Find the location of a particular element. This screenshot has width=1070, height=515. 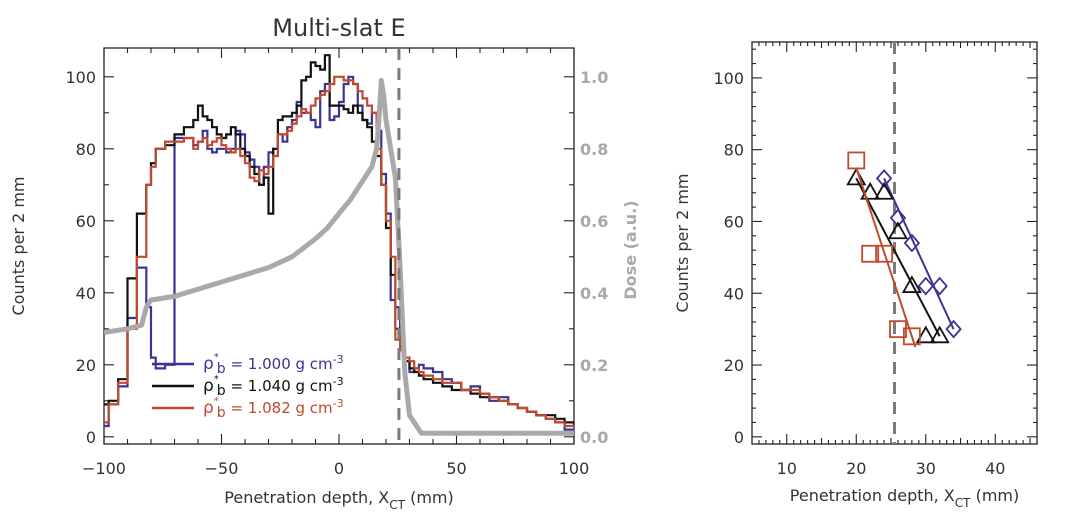

legend-entry-1.000: ρ* b = 1.000 g cm-3 is located at coordinates (273, 364).